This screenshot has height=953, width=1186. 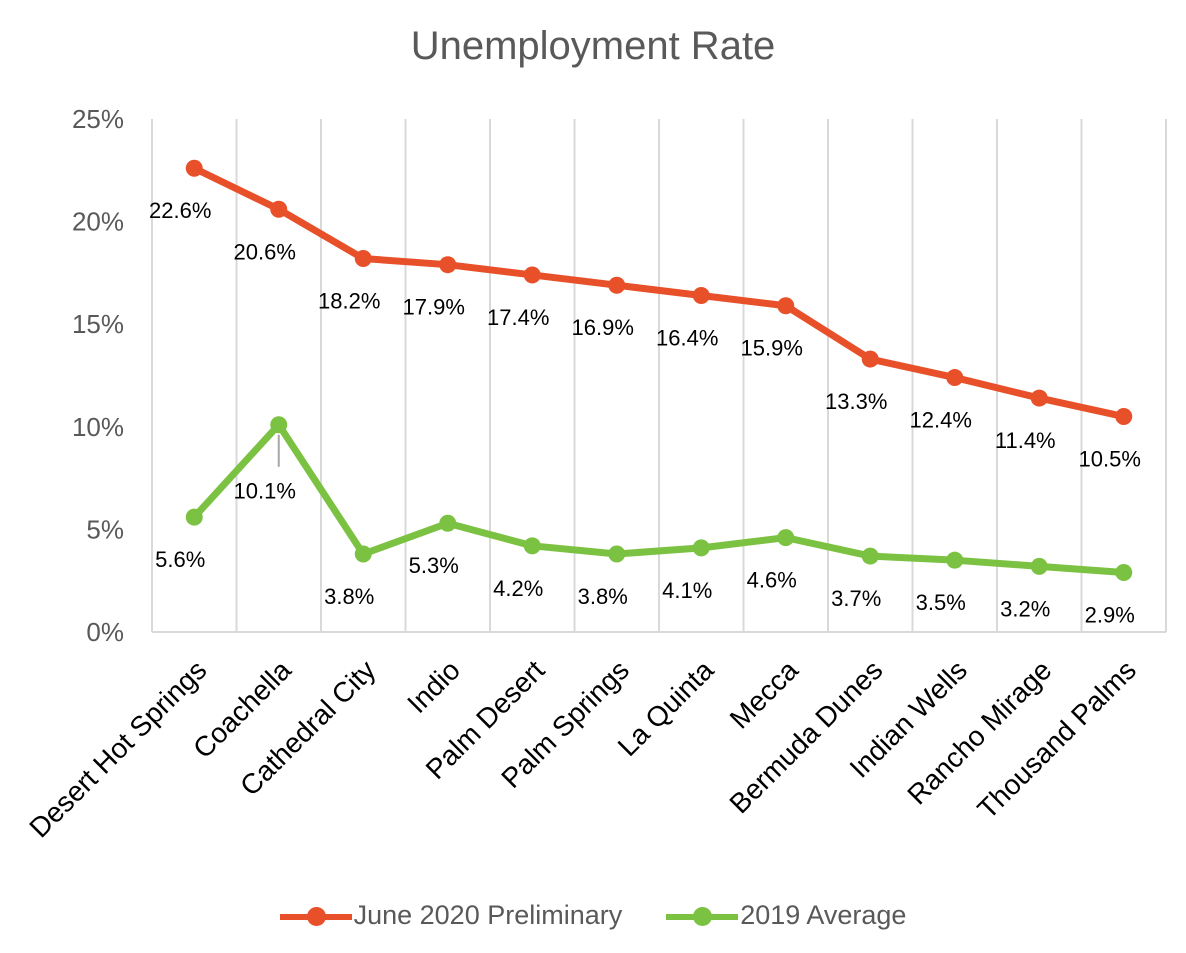 I want to click on y-tick-label: 10%, so click(x=98, y=427).